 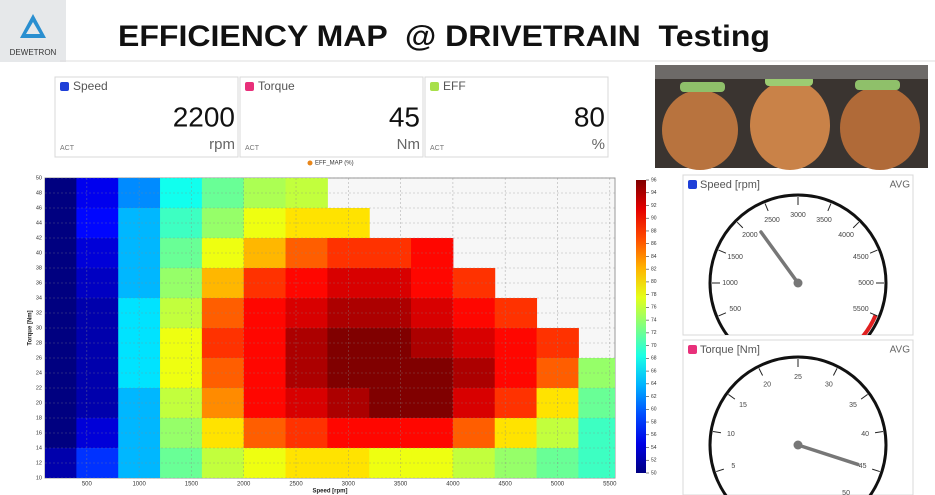 What do you see at coordinates (772, 220) in the screenshot?
I see `gauge-tick-label: 2500` at bounding box center [772, 220].